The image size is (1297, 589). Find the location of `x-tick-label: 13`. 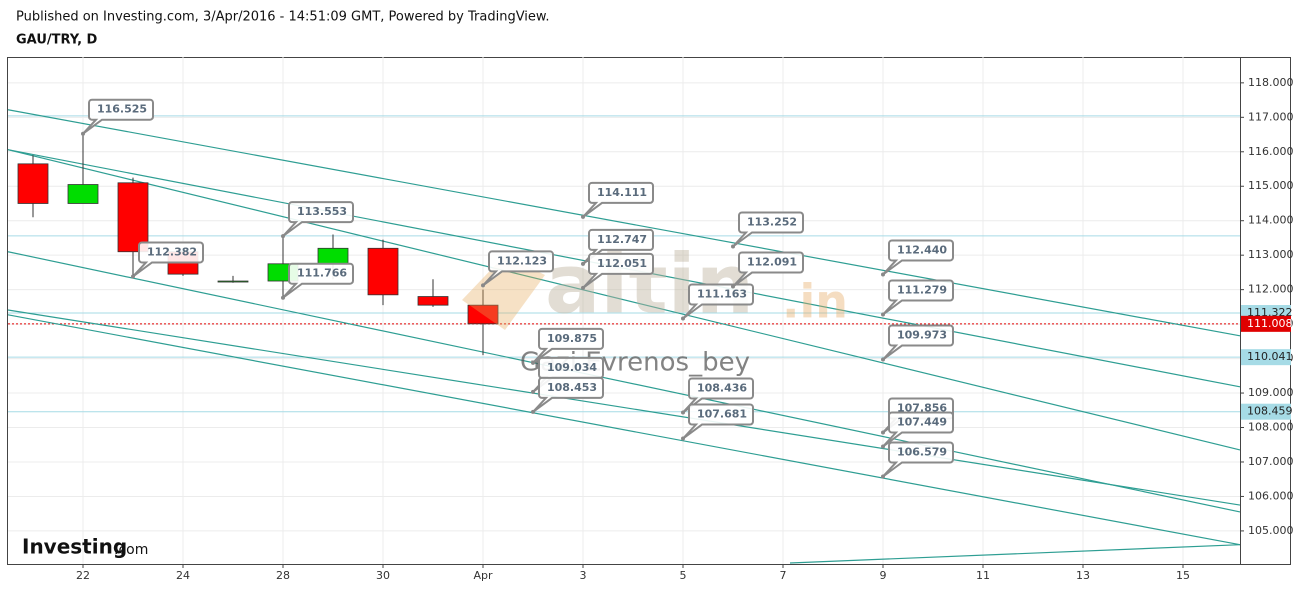

x-tick-label: 13 is located at coordinates (1083, 575).